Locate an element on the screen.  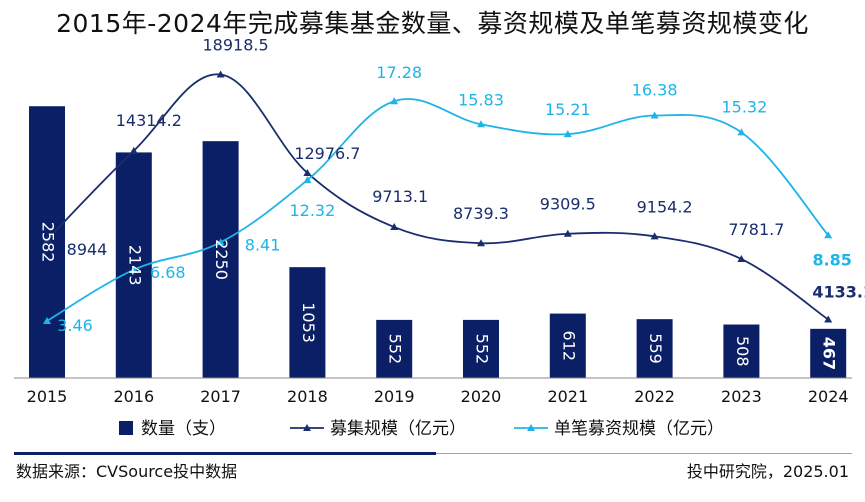
label-per-fund-scale-2015: 3.46 is located at coordinates (75, 325).